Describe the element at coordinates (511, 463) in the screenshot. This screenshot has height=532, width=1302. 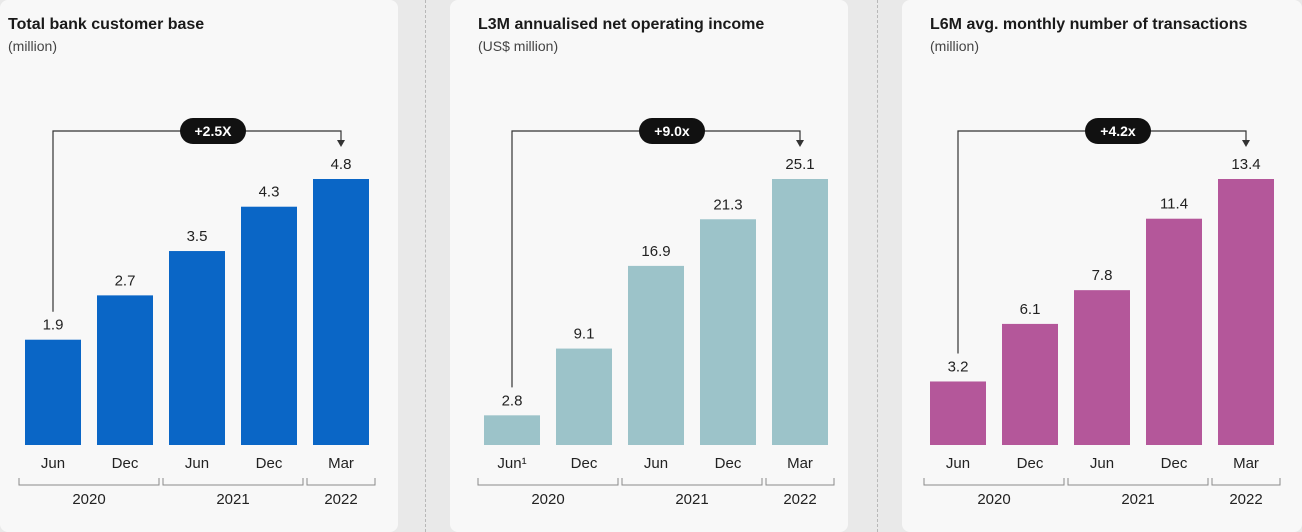
I see `x-tick-label: Jun¹` at that location.